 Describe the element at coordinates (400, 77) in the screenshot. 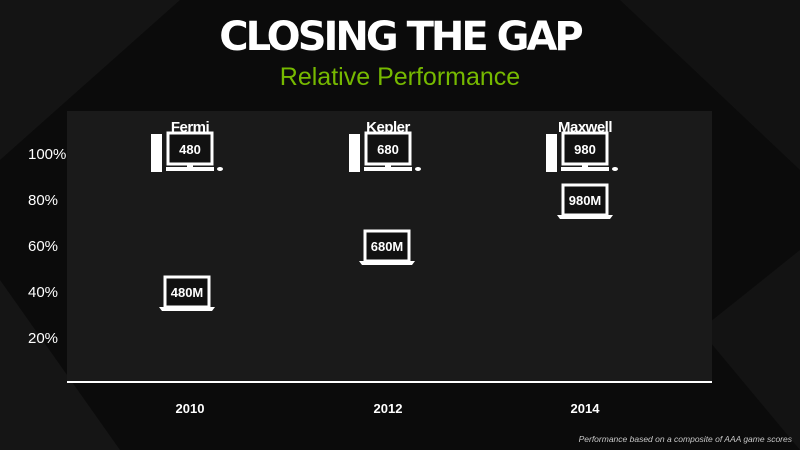

I see `chart-subtitle: Relative Performance` at that location.